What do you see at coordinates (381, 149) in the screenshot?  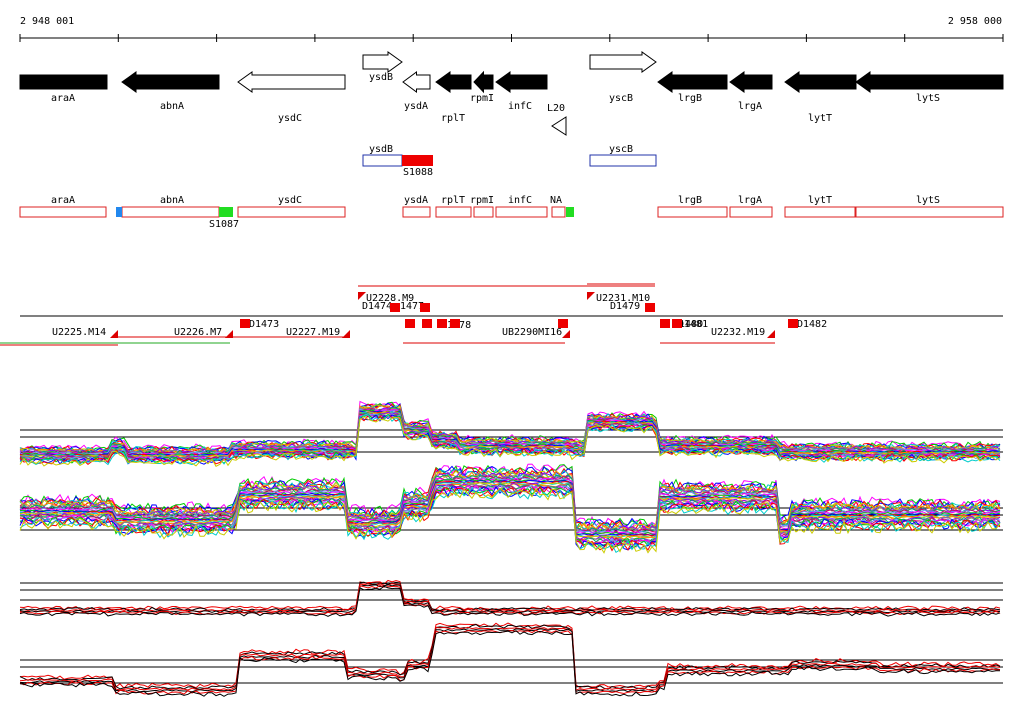 I see `feature-label: ysdB` at bounding box center [381, 149].